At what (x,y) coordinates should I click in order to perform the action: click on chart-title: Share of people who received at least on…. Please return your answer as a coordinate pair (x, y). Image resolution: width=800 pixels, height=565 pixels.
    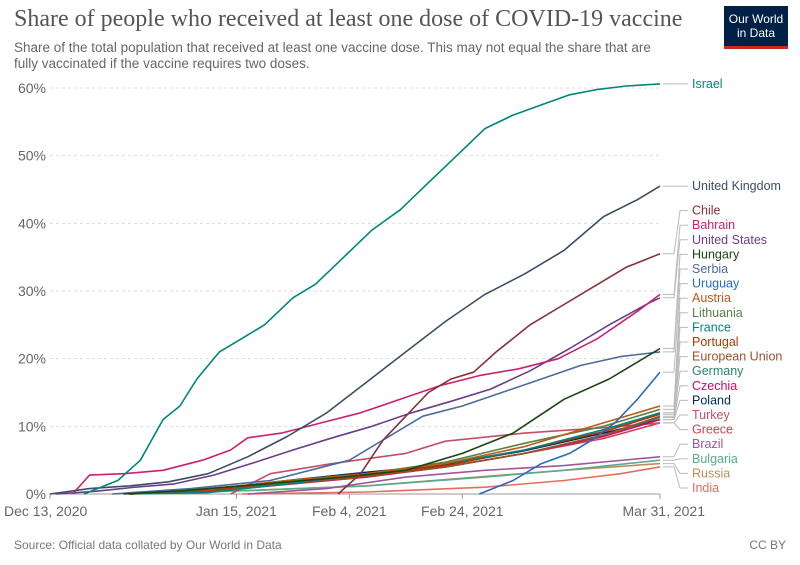
    Looking at the image, I should click on (348, 19).